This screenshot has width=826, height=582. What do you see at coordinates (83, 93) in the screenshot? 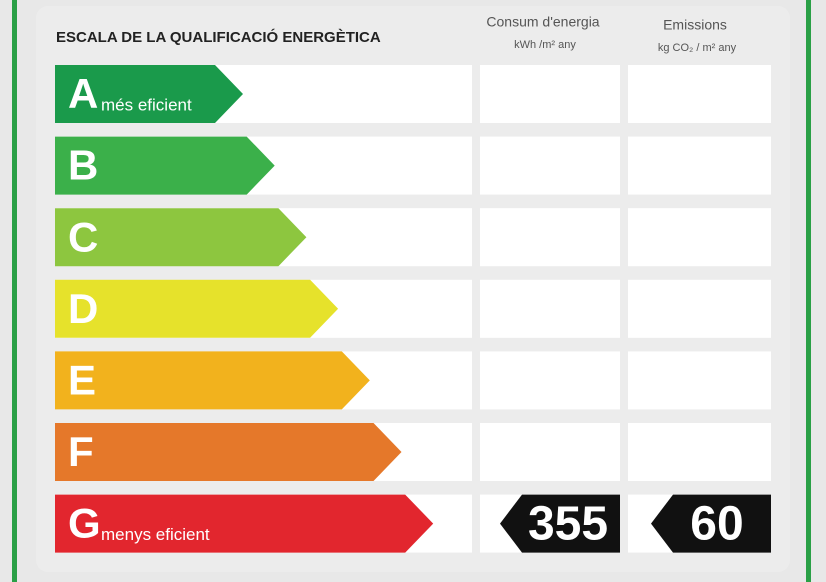
I see `rating-letter: A` at bounding box center [83, 93].